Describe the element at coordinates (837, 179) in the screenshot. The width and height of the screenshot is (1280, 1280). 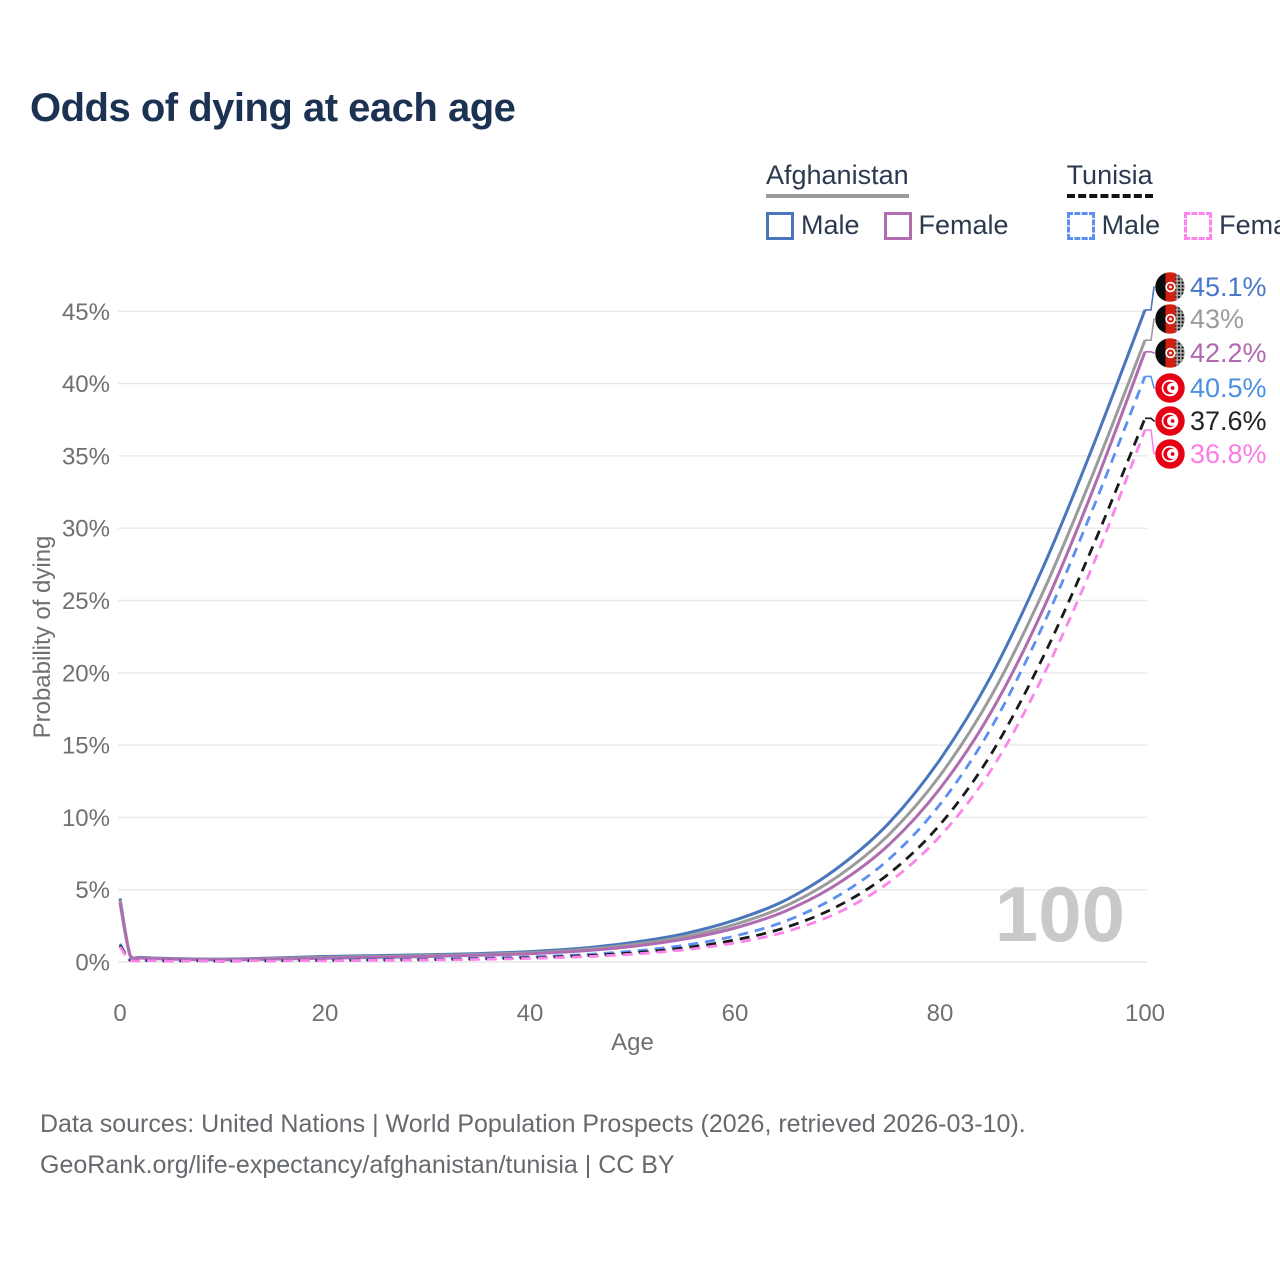
I see `legend-group-title-afghanistan: Afghanistan` at that location.